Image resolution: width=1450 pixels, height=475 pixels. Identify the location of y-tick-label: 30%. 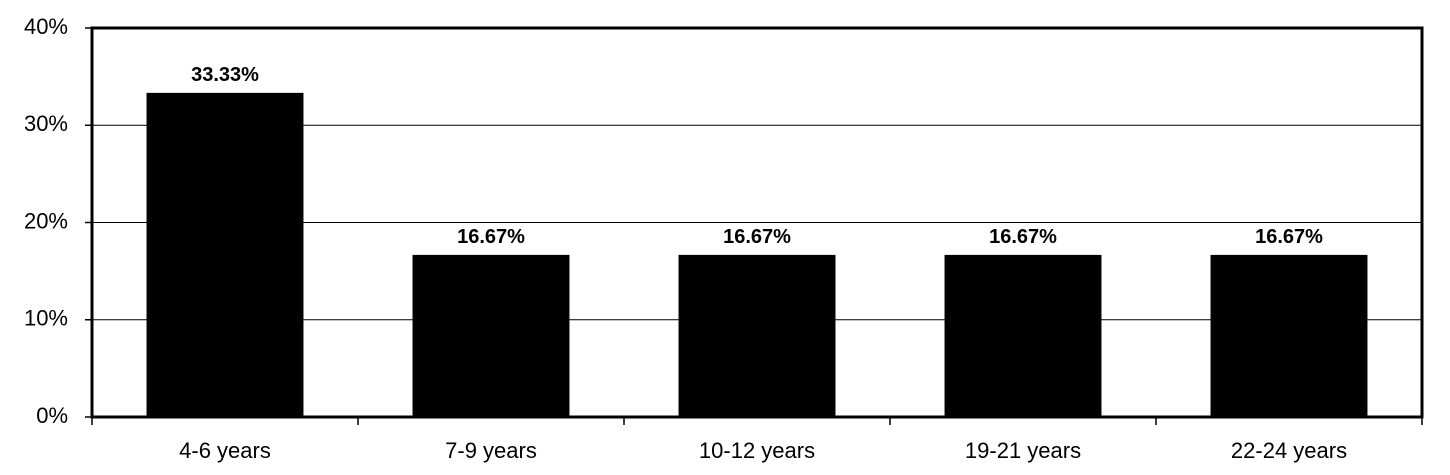
(46, 123).